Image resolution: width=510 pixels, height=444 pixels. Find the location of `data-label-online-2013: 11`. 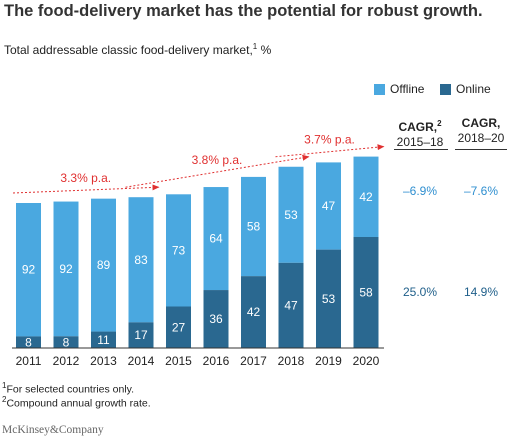

data-label-online-2013: 11 is located at coordinates (103, 340).